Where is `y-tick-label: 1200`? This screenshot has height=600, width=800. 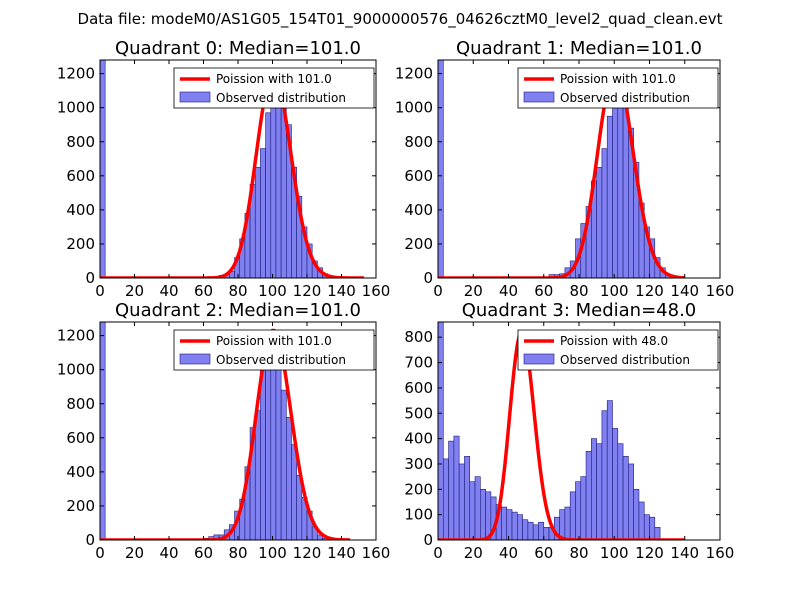 y-tick-label: 1200 is located at coordinates (76, 74).